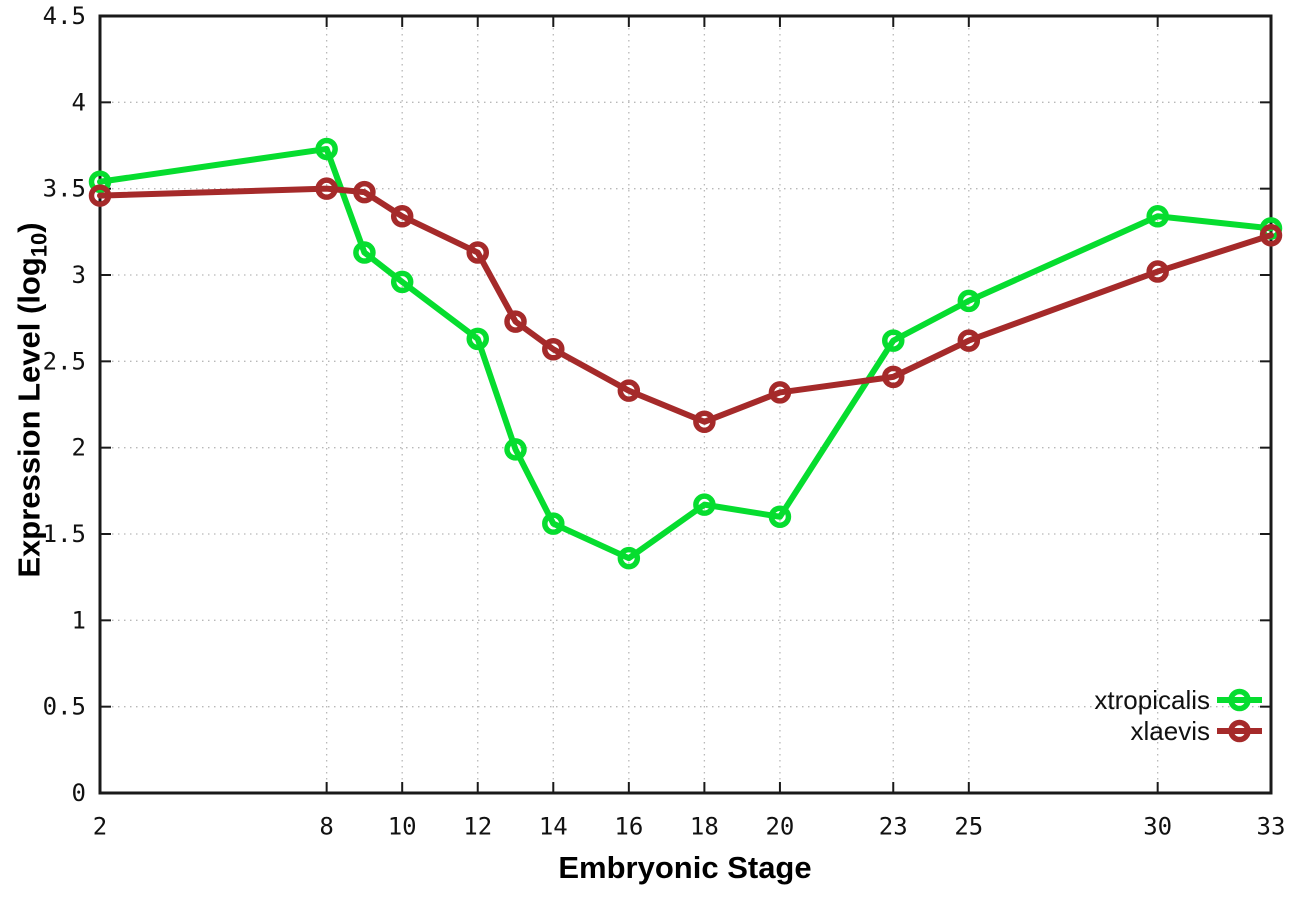 The width and height of the screenshot is (1296, 907). I want to click on y-axis-title-subscript: 10, so click(39, 245).